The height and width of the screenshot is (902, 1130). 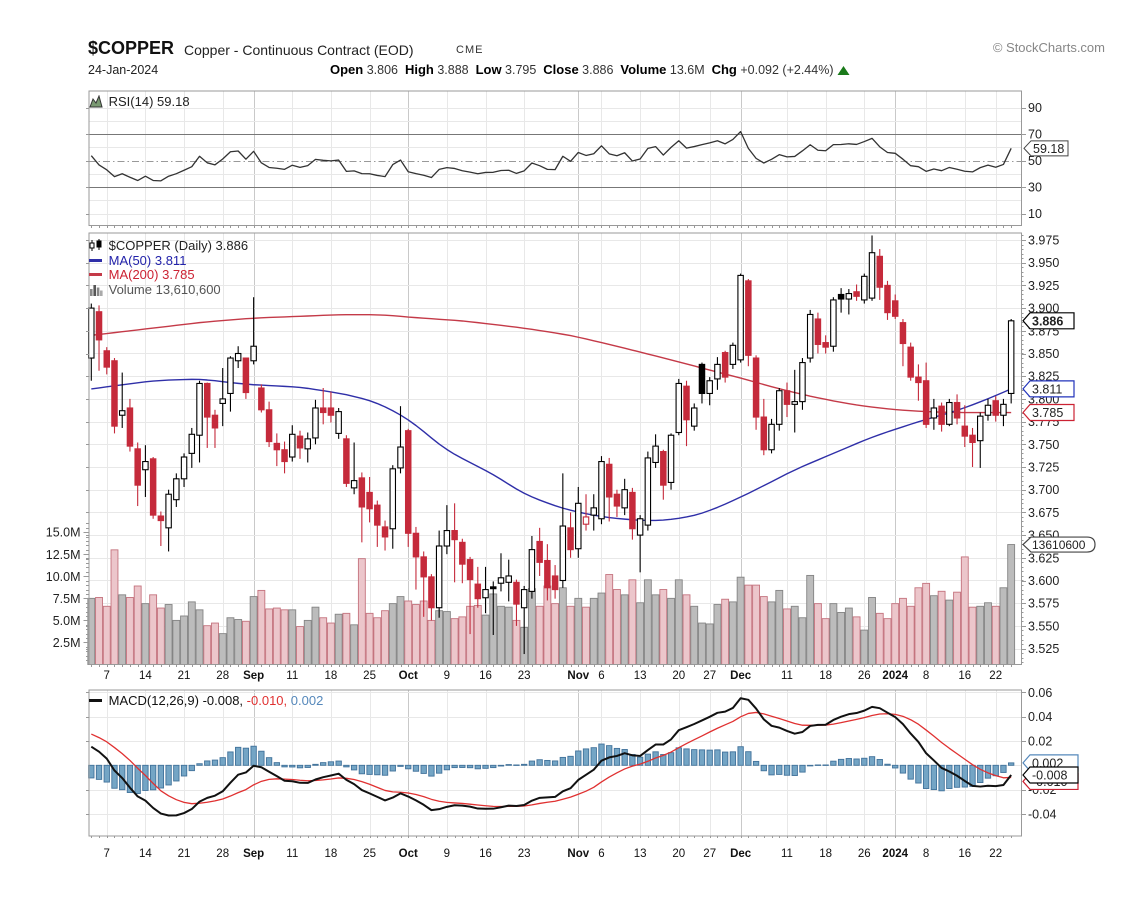 I want to click on svg-text: 3.825, so click(x=1043, y=377).